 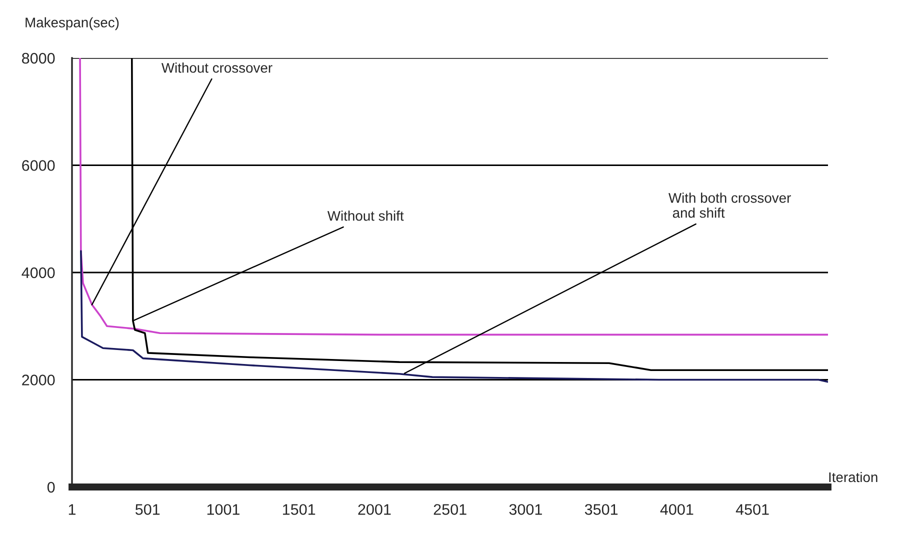 What do you see at coordinates (853, 477) in the screenshot?
I see `x-axis-title: Iteration` at bounding box center [853, 477].